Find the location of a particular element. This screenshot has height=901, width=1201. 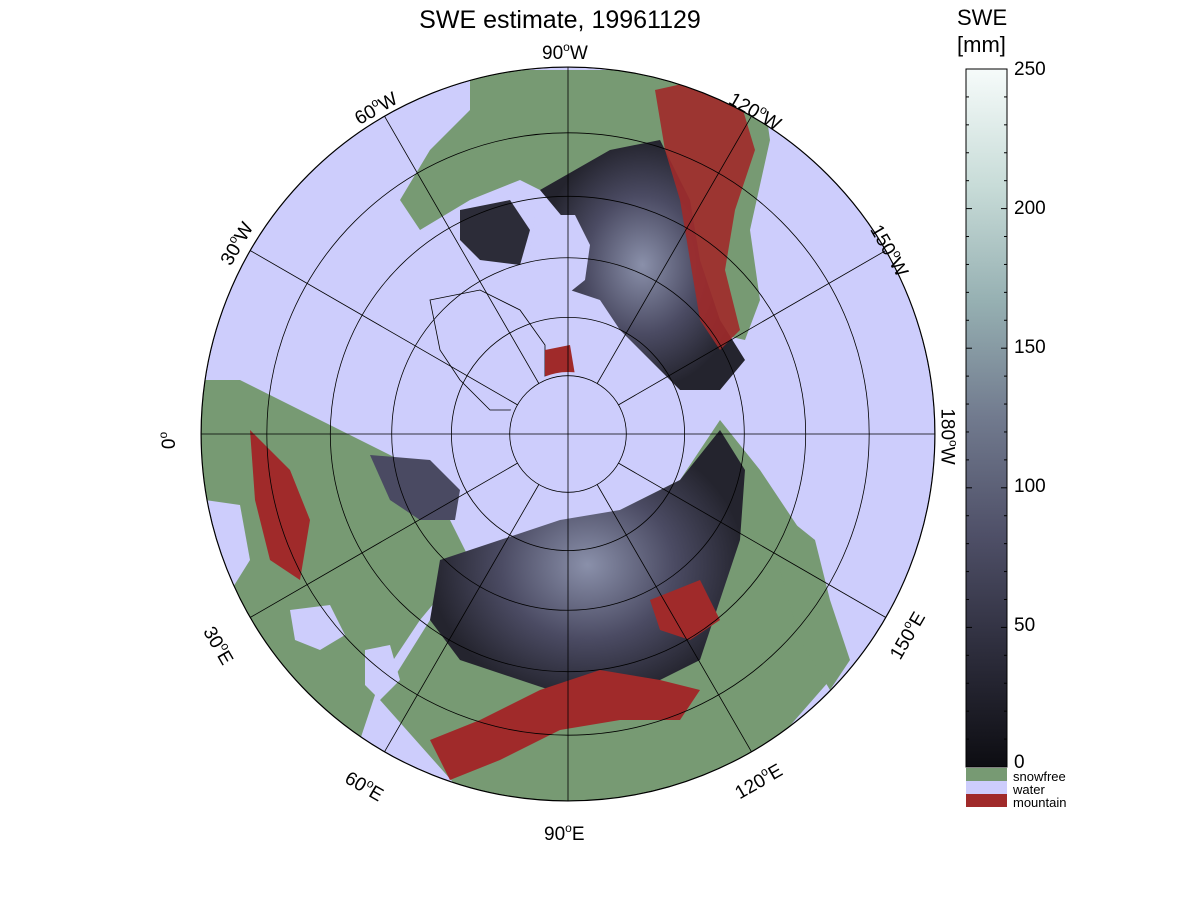

figure-title: SWE estimate, 19961129 is located at coordinates (560, 20).